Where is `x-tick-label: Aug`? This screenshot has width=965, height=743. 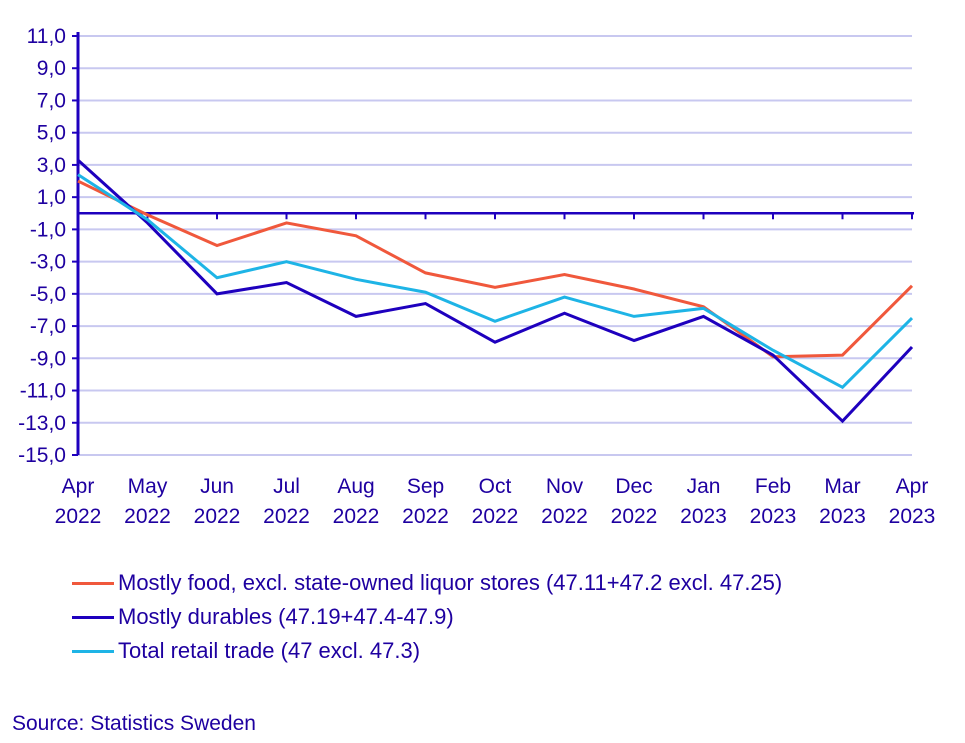
x-tick-label: Aug is located at coordinates (355, 486).